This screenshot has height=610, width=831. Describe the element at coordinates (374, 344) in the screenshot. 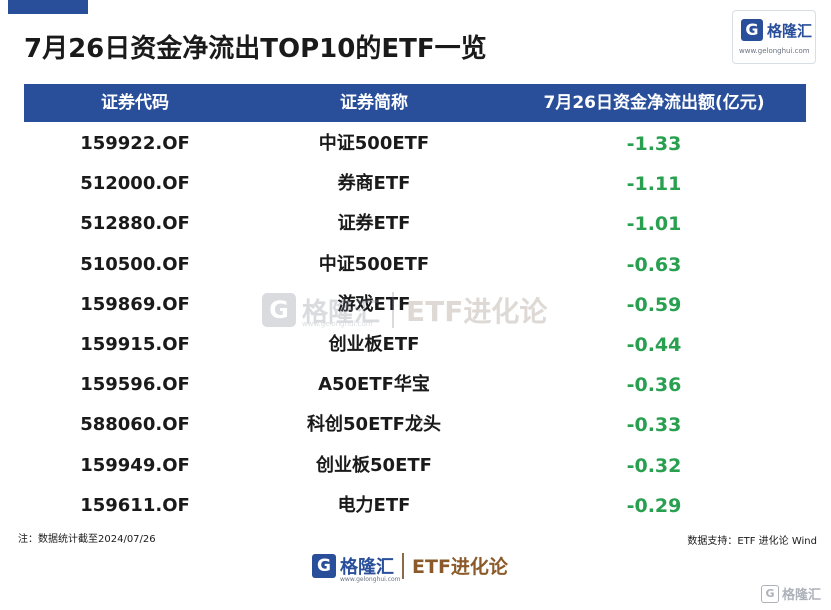

I see `cell-name: 创业板ETF` at that location.